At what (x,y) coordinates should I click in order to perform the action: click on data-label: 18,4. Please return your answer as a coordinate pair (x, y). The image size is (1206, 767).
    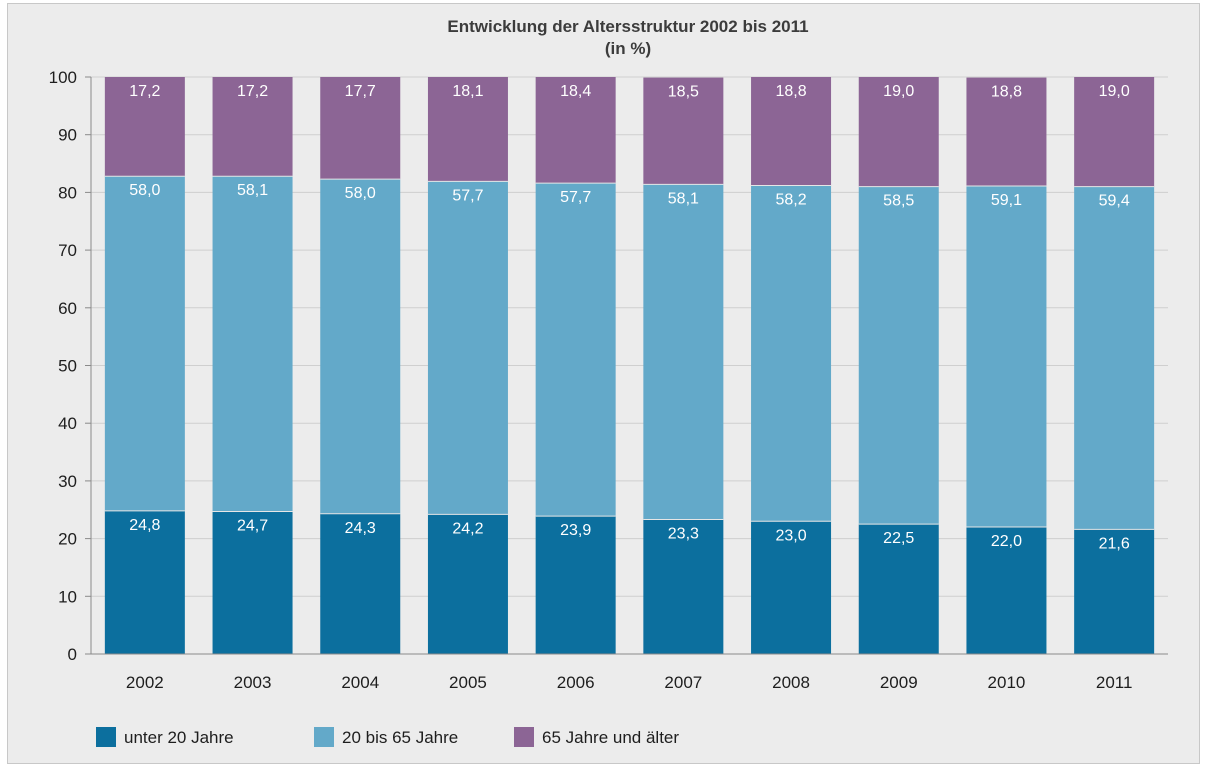
    Looking at the image, I should click on (575, 91).